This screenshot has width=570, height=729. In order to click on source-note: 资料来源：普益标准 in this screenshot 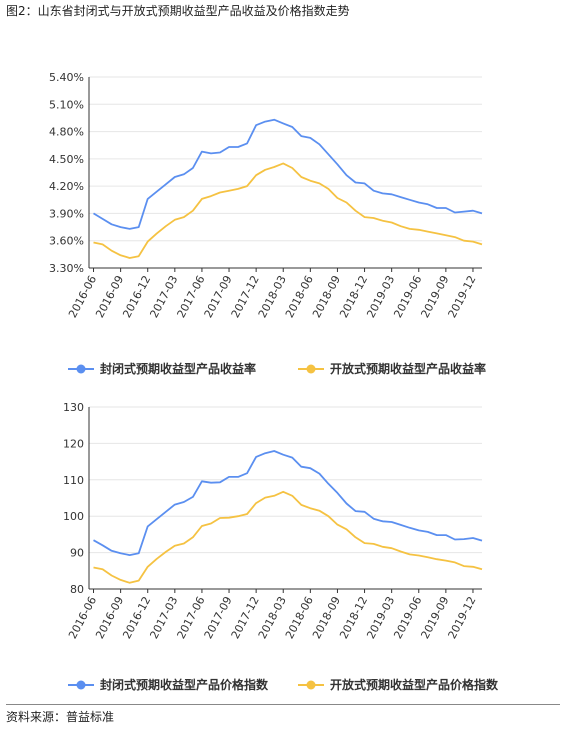, I will do `click(60, 717)`.